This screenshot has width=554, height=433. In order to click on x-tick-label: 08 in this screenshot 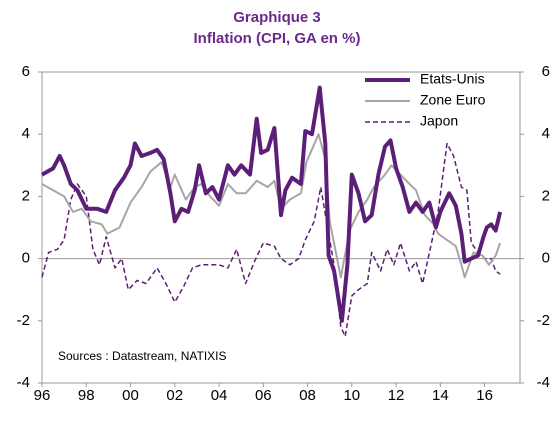, I will do `click(307, 395)`.